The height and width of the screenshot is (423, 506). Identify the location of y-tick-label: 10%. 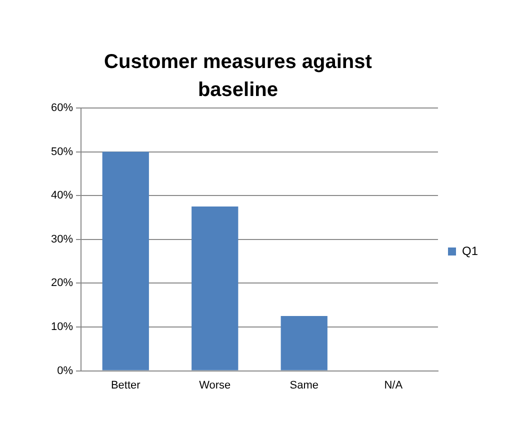
(62, 327).